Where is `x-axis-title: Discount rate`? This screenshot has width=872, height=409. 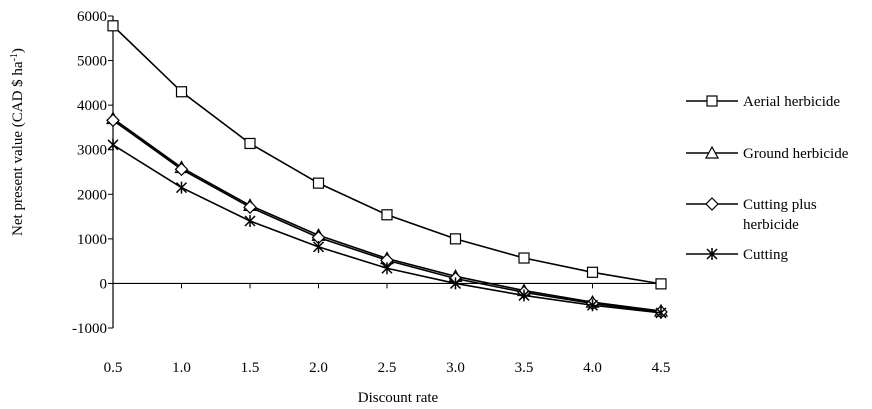 x-axis-title: Discount rate is located at coordinates (398, 398).